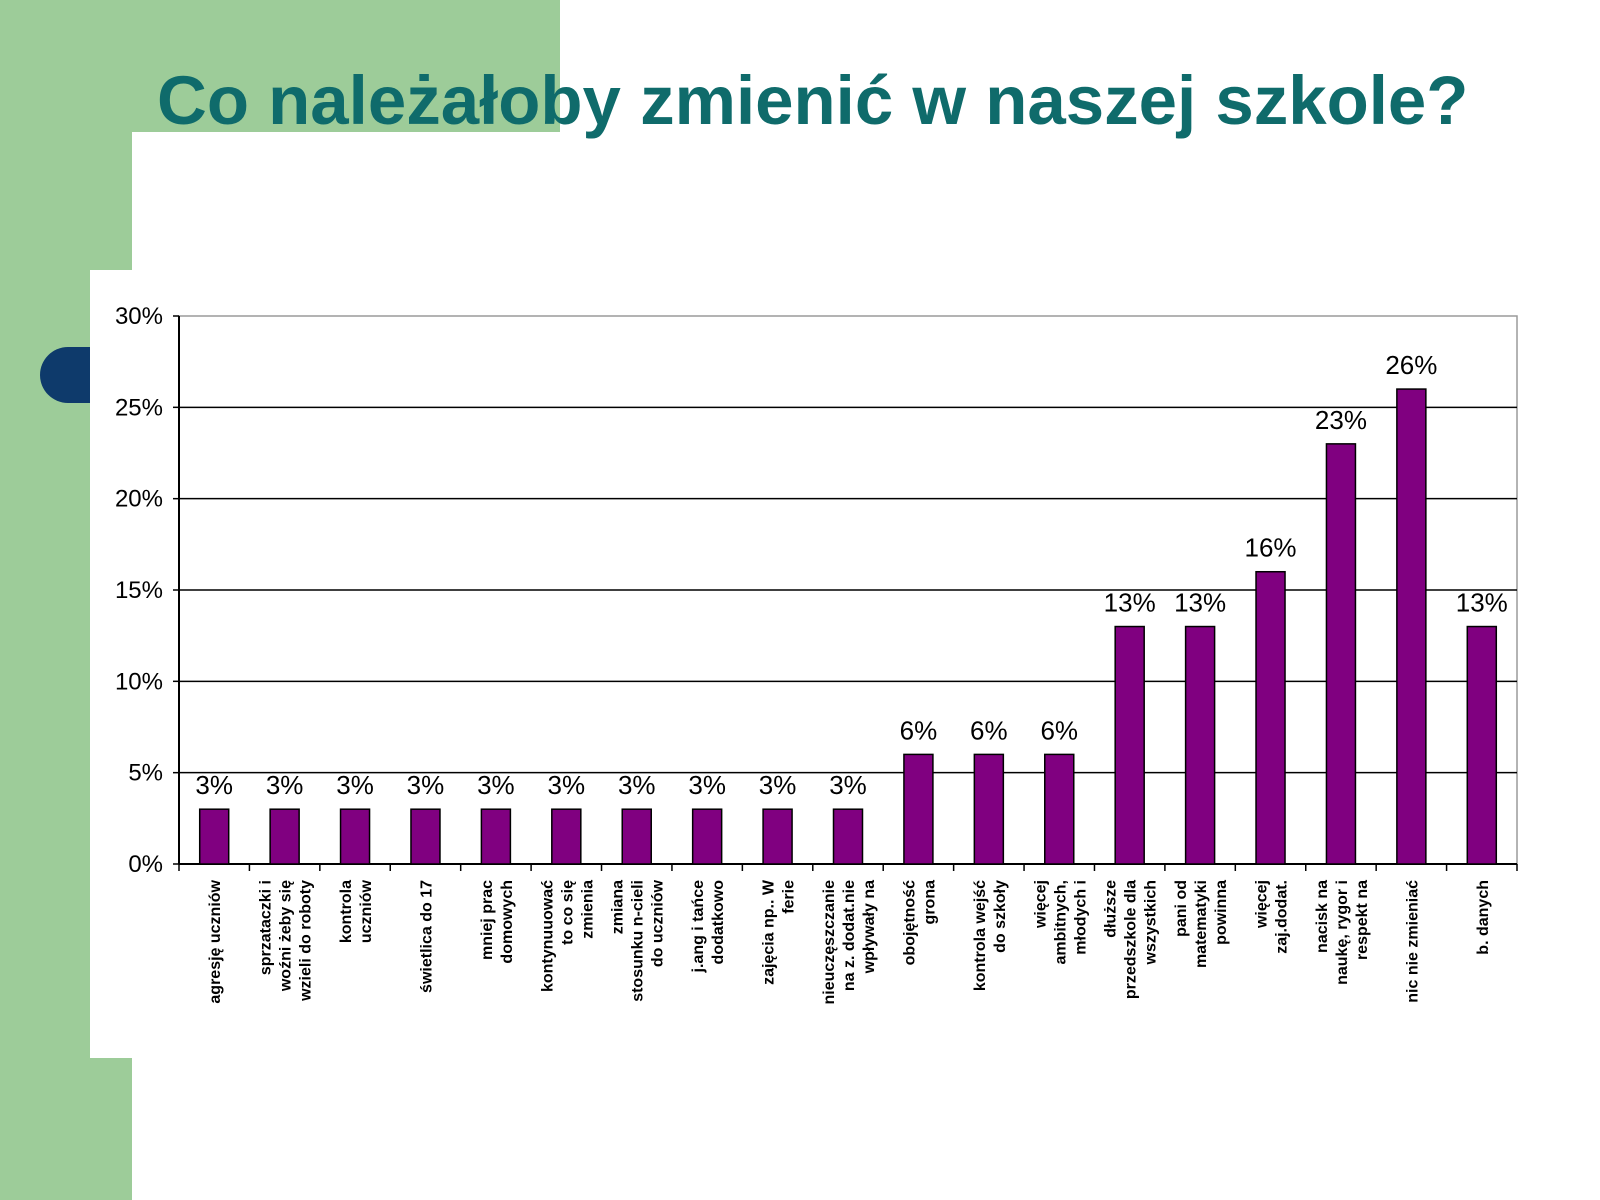 This screenshot has height=1200, width=1600. Describe the element at coordinates (718, 922) in the screenshot. I see `x-tick-label: dodatkowo` at that location.